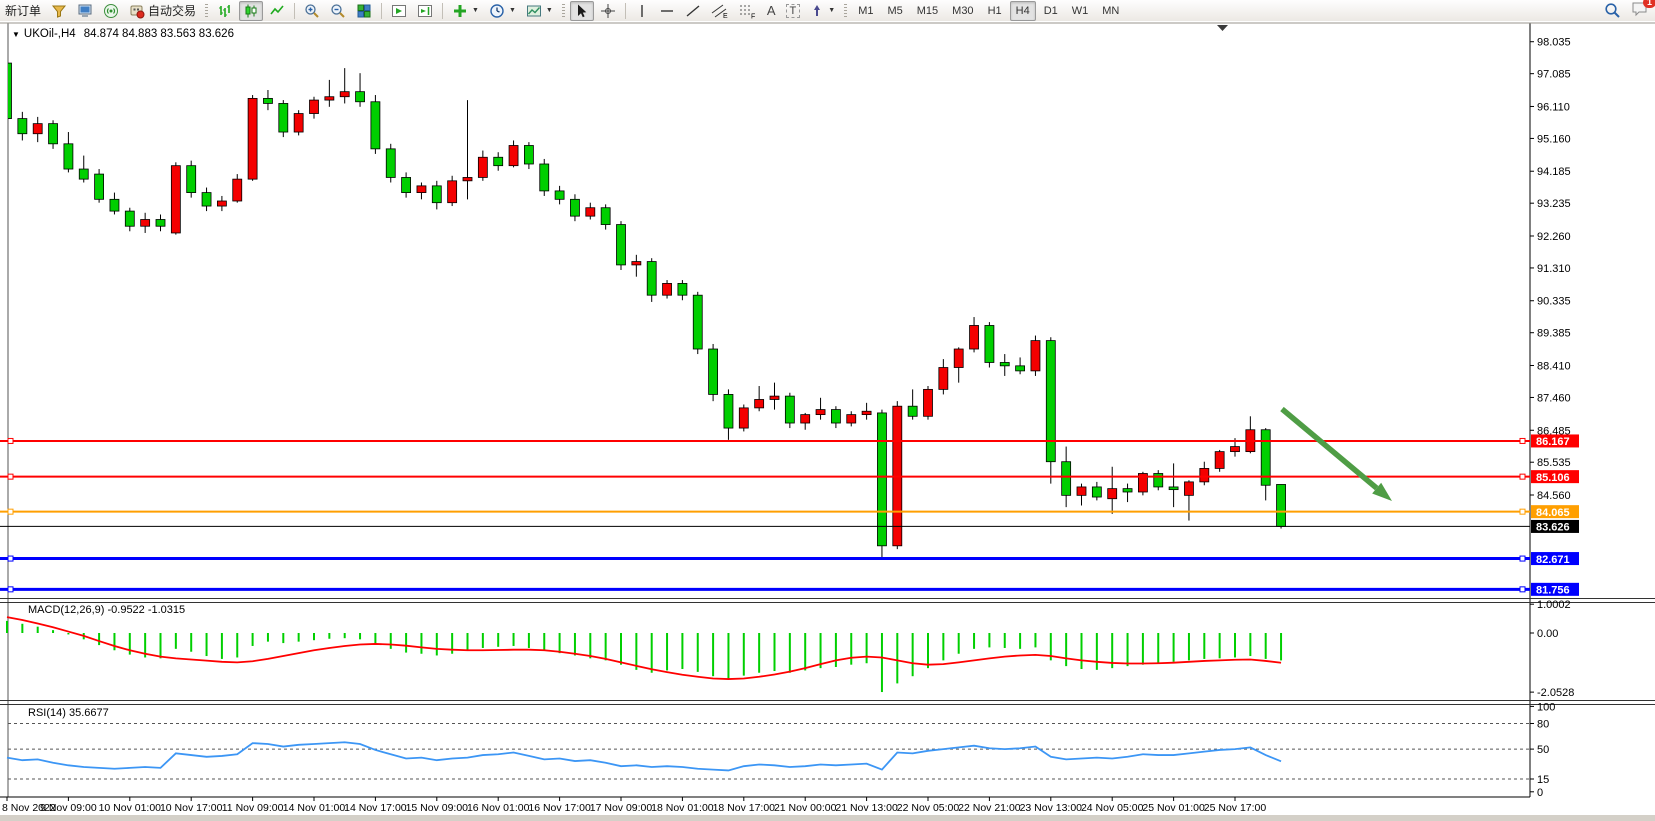 This screenshot has height=821, width=1655. Describe the element at coordinates (994, 10) in the screenshot. I see `timeframe-h1: H1` at that location.